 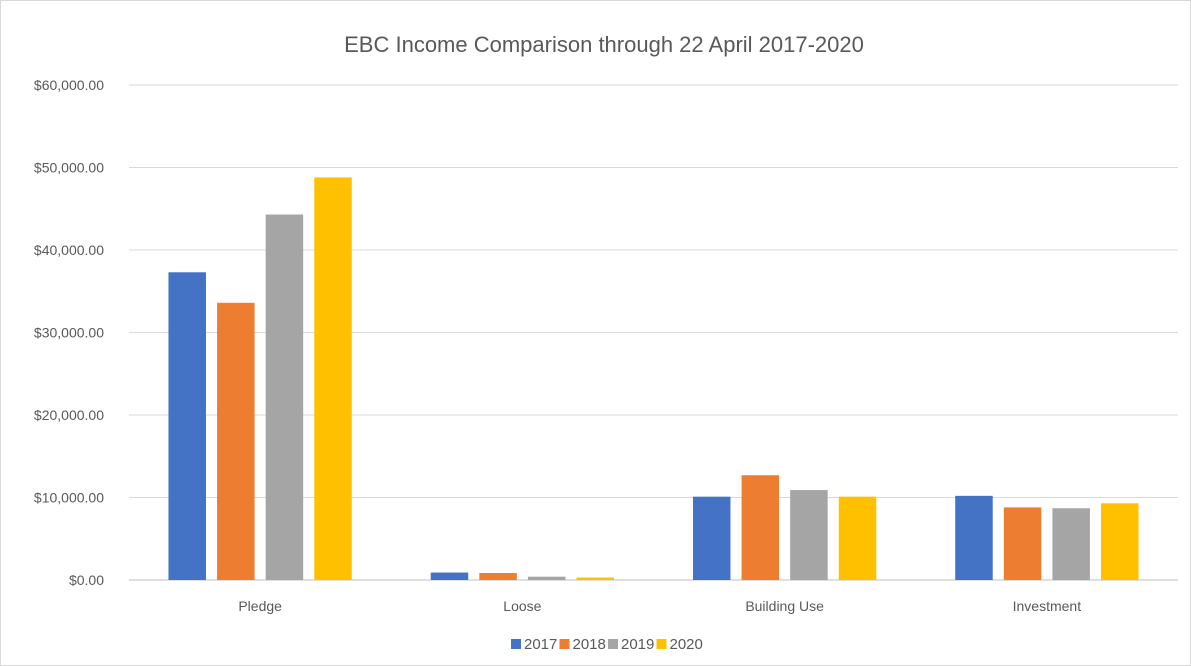 I want to click on bar-loose-2020, so click(x=595, y=578).